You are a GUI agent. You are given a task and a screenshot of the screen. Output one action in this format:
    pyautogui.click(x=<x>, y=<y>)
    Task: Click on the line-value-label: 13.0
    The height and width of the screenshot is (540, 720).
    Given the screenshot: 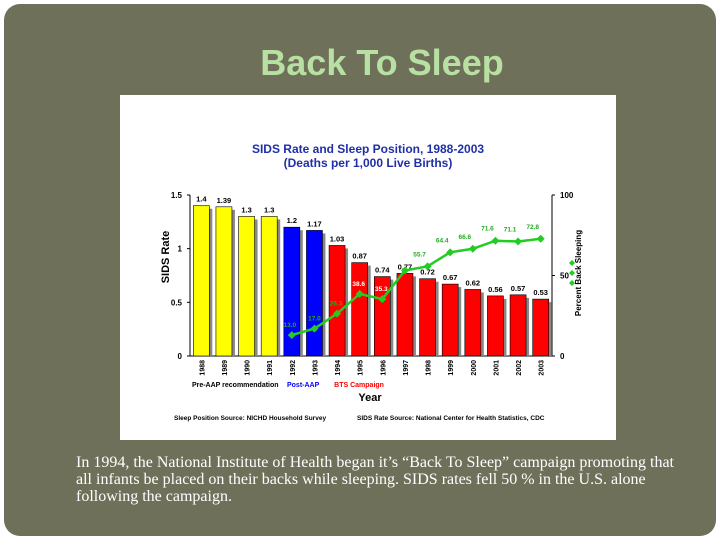 What is the action you would take?
    pyautogui.click(x=289, y=325)
    